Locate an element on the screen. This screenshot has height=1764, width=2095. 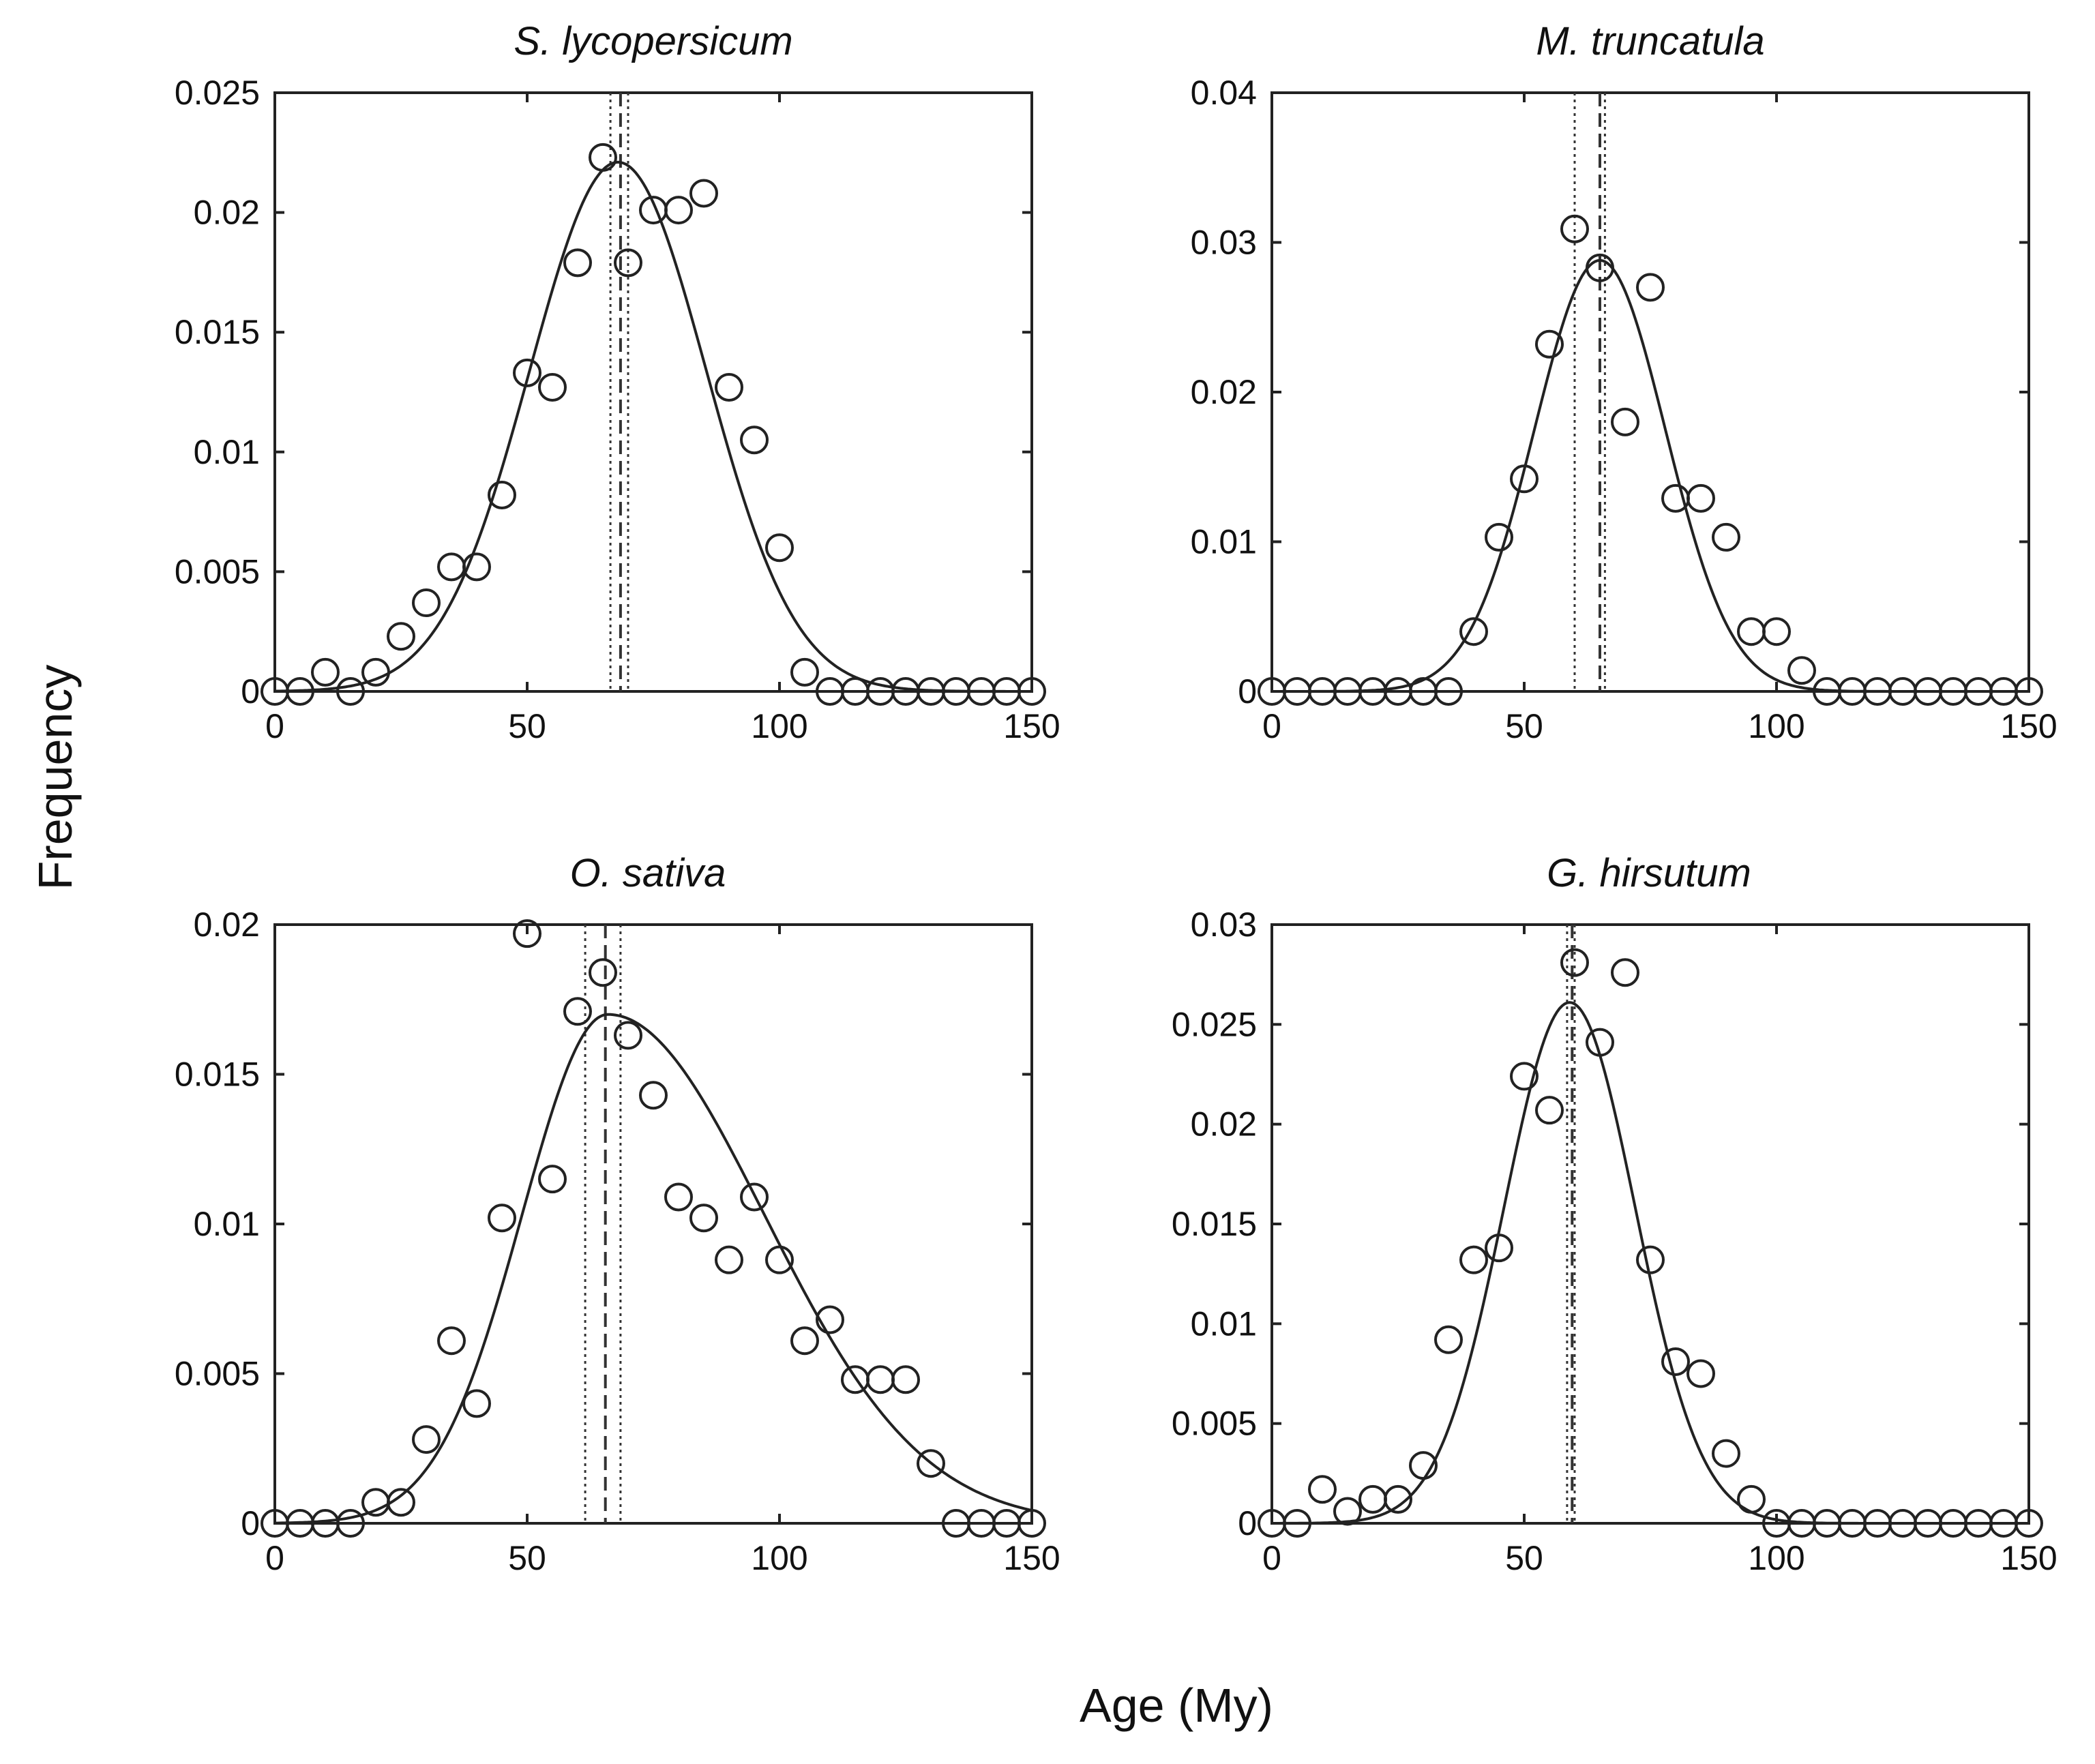
x-tick-label: 100 is located at coordinates (1776, 1558).